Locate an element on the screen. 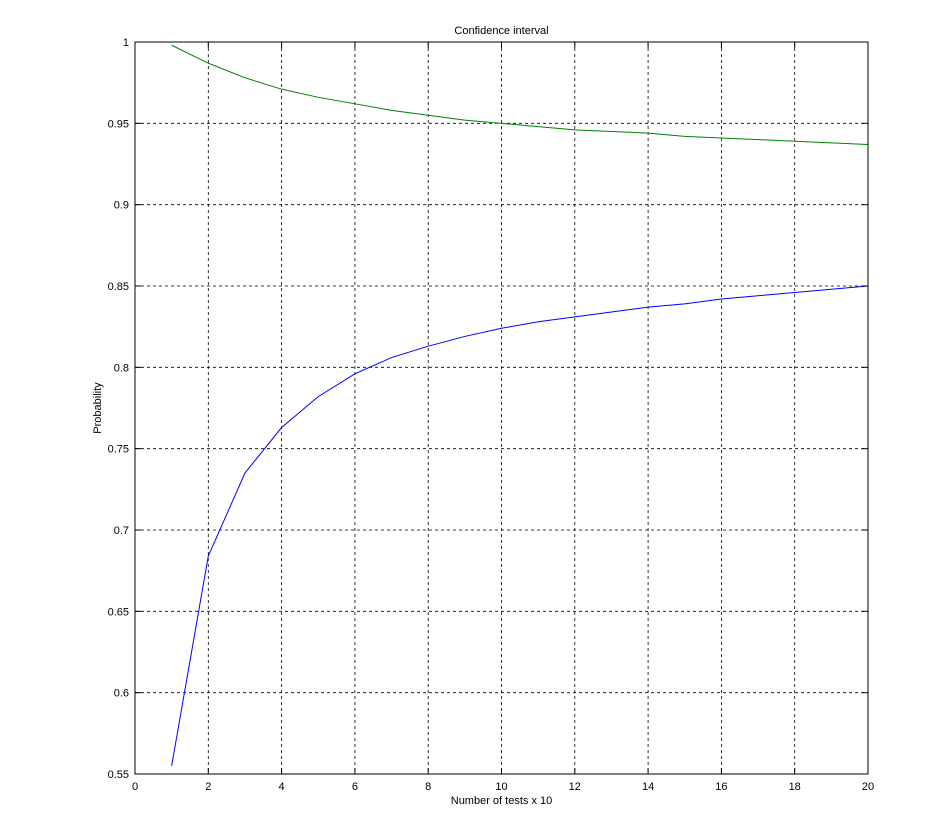  y-tick-label: 0.8 is located at coordinates (121, 368).